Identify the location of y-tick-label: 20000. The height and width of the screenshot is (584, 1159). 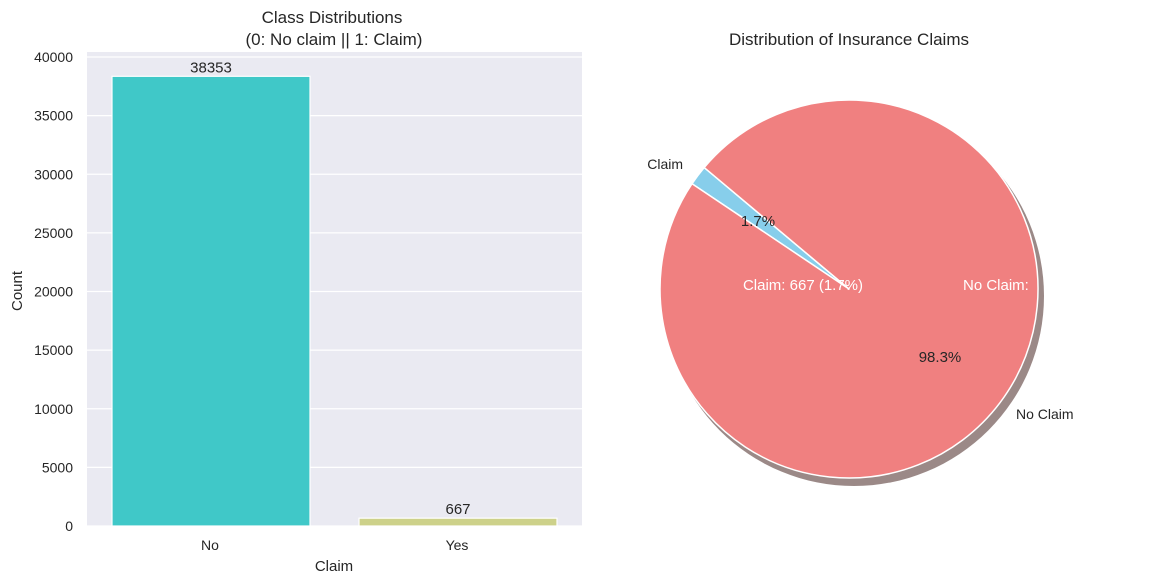
(53, 292).